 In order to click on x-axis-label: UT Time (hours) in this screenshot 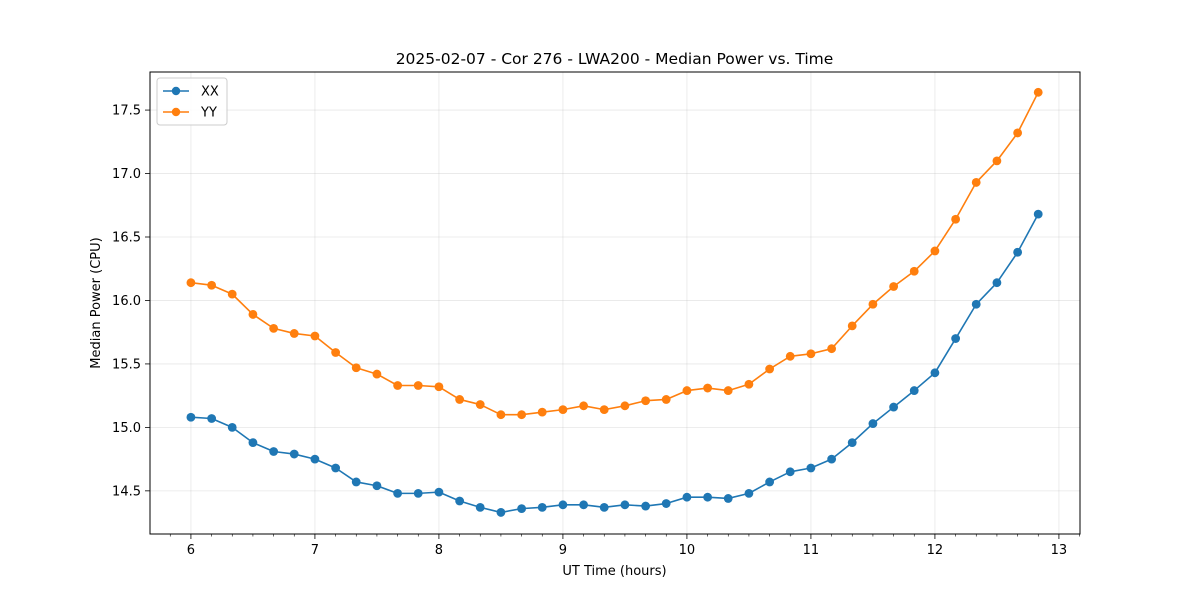, I will do `click(614, 571)`.